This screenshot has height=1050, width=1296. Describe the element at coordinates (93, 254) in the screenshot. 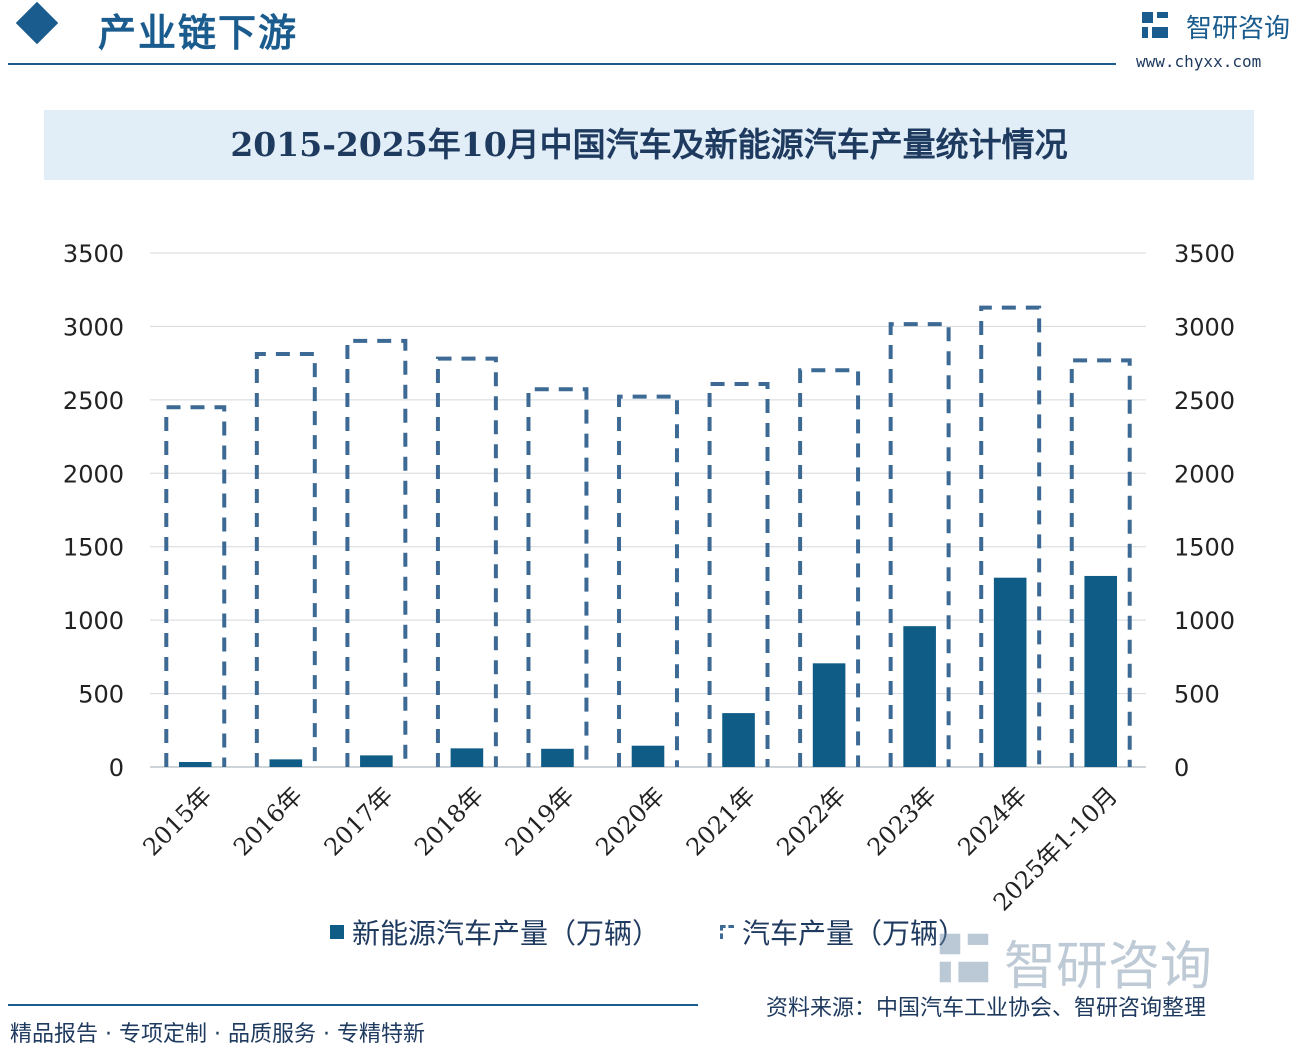

I see `y-tick-label: 3500` at that location.